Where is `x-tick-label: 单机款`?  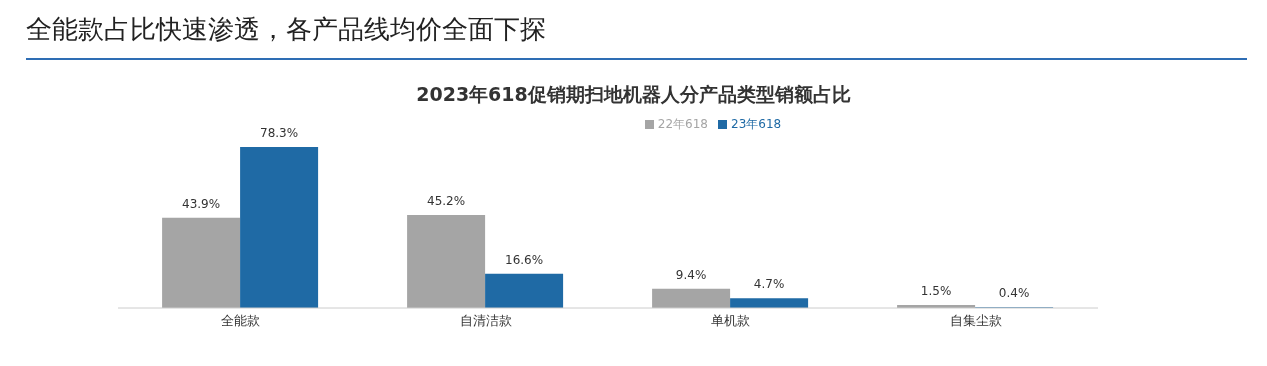
x-tick-label: 单机款 is located at coordinates (730, 321).